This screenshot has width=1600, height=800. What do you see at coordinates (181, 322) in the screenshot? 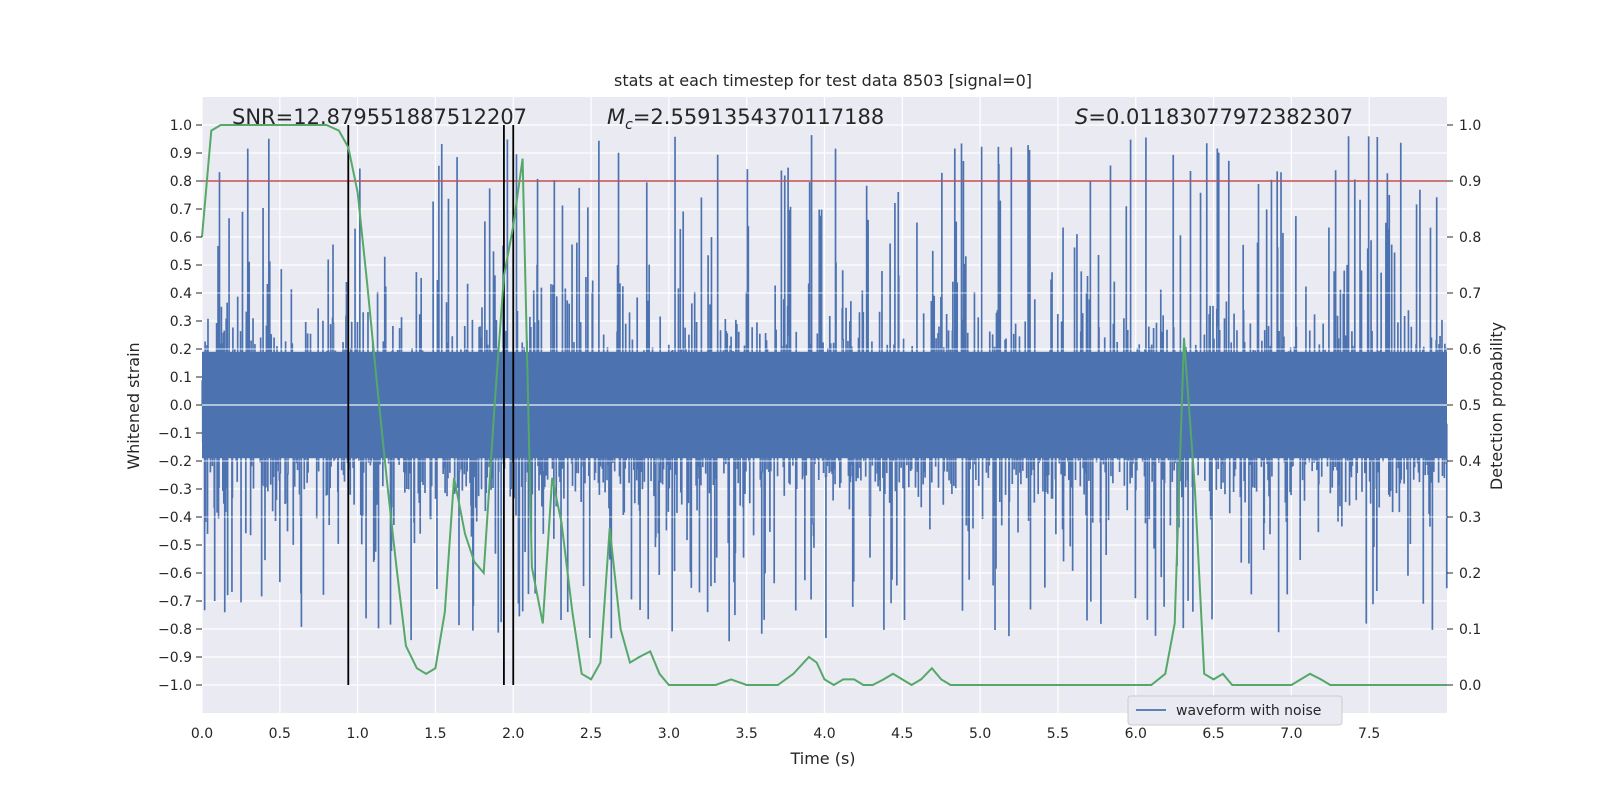
I see `y-tick-label: 0.3` at bounding box center [181, 322].